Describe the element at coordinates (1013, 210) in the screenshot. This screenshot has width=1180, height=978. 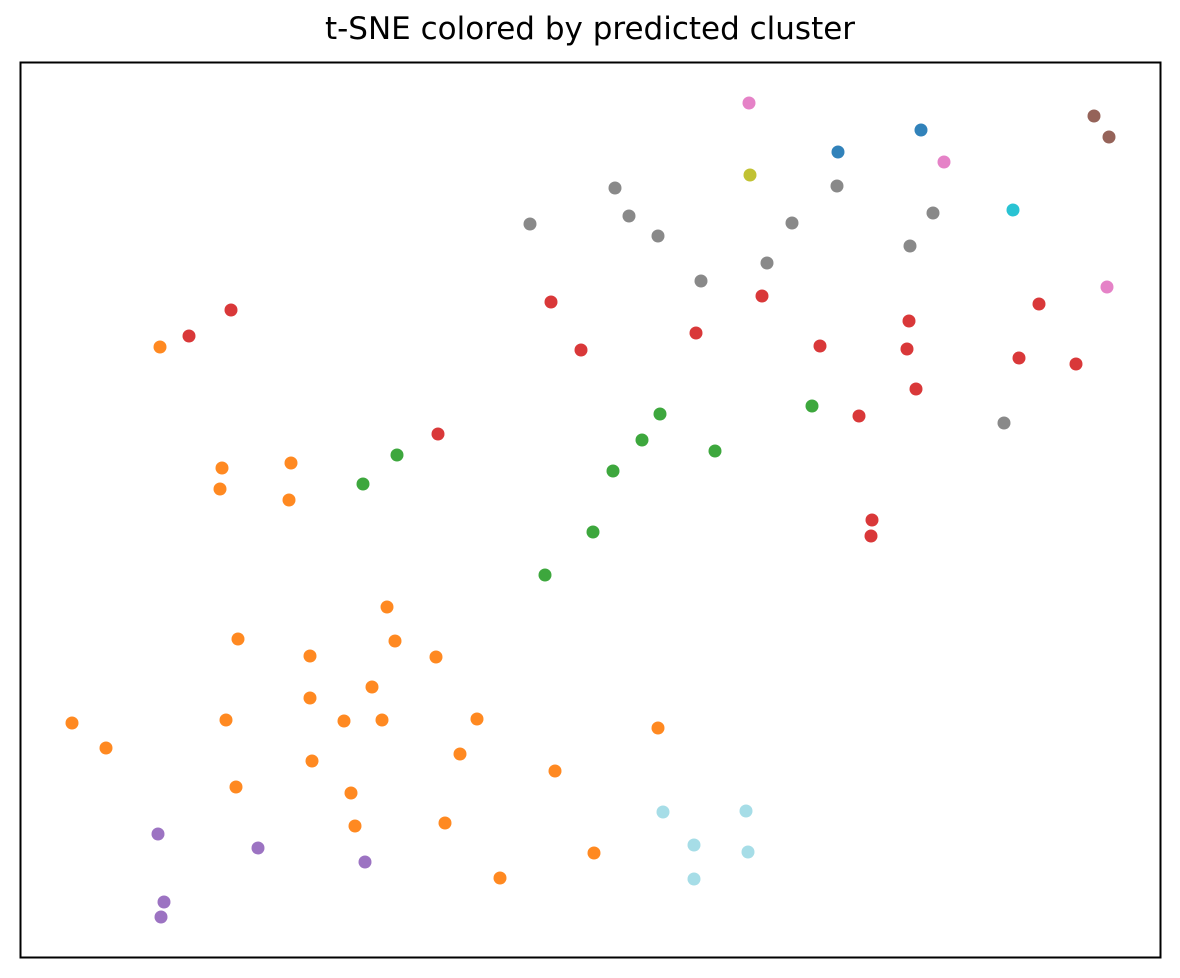
I see `scatter-point-cyan` at that location.